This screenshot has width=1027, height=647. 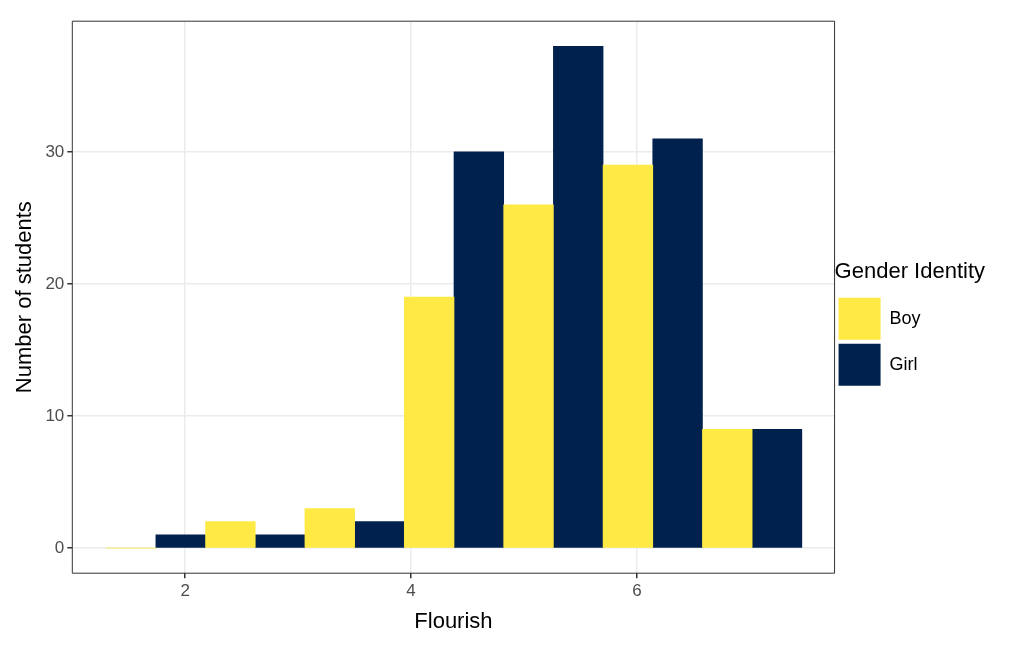 What do you see at coordinates (55, 283) in the screenshot?
I see `y-tick-label: 20` at bounding box center [55, 283].